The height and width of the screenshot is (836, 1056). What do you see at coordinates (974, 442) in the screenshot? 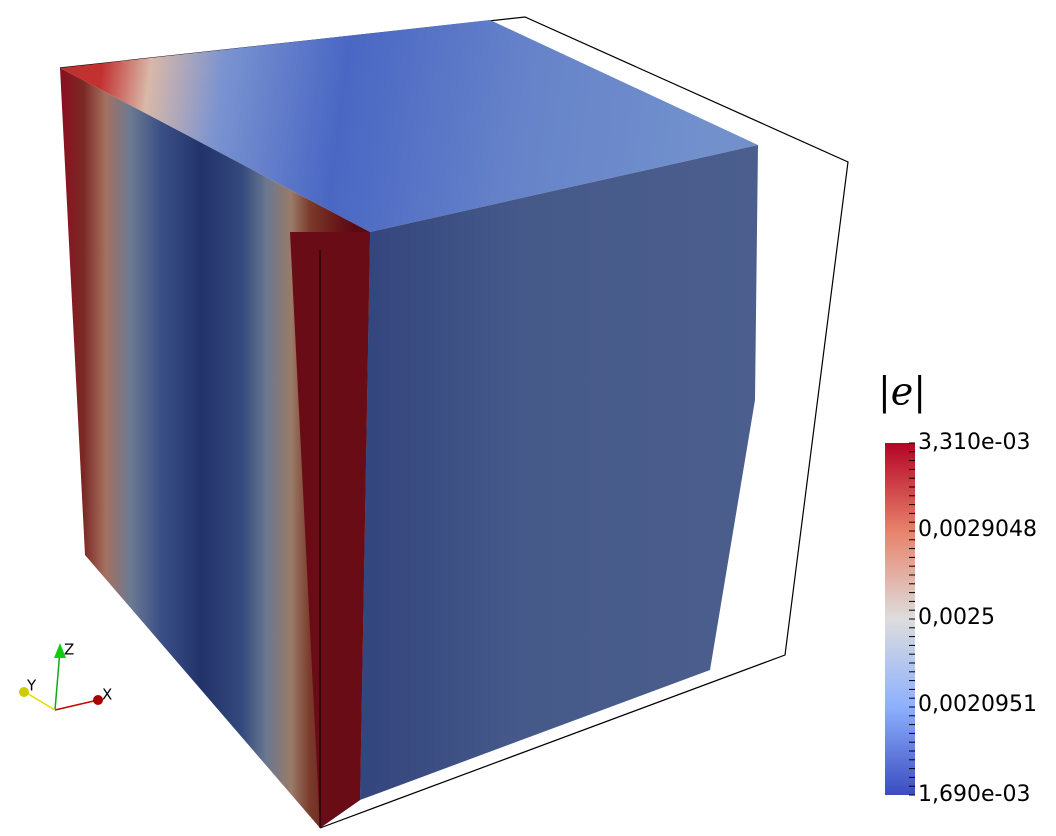
I see `colorbar-label: 3,310e-03` at bounding box center [974, 442].